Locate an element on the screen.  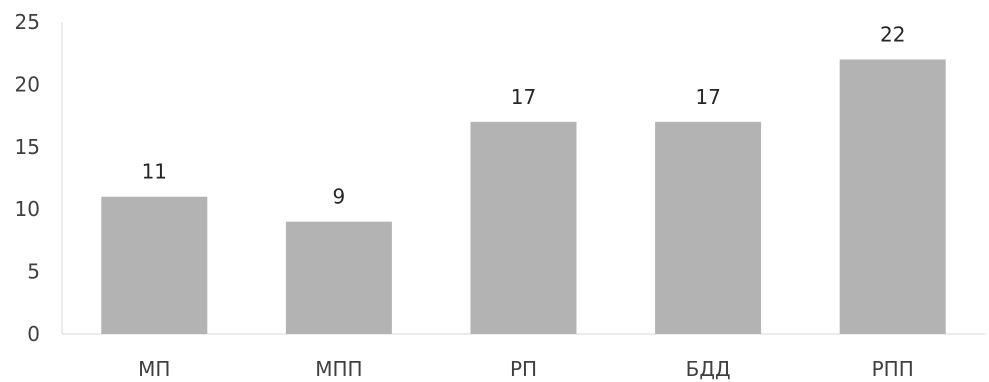
category-label: РП is located at coordinates (523, 369).